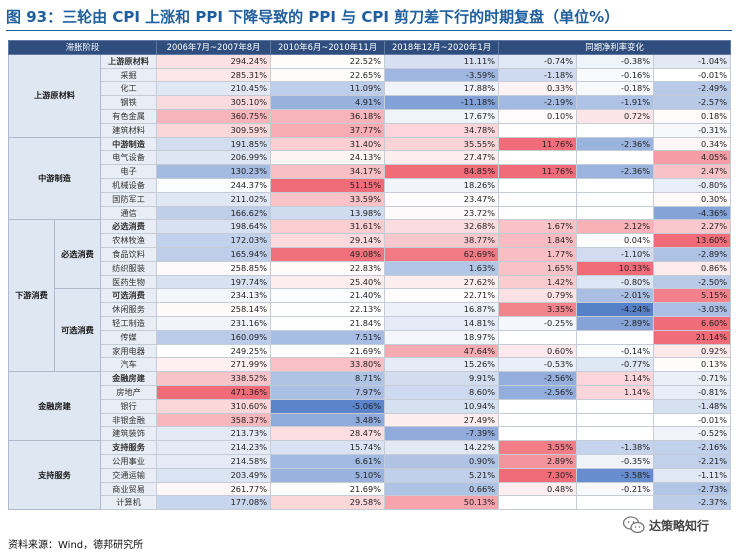 Image resolution: width=738 pixels, height=552 pixels. Describe the element at coordinates (328, 158) in the screenshot. I see `value-cell: 24.13%` at that location.